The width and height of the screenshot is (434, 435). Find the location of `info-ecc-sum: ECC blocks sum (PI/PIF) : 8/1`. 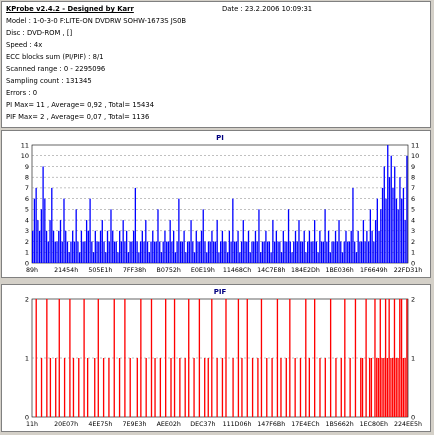

info-ecc-sum: ECC blocks sum (PI/PIF) : 8/1 is located at coordinates (55, 57).